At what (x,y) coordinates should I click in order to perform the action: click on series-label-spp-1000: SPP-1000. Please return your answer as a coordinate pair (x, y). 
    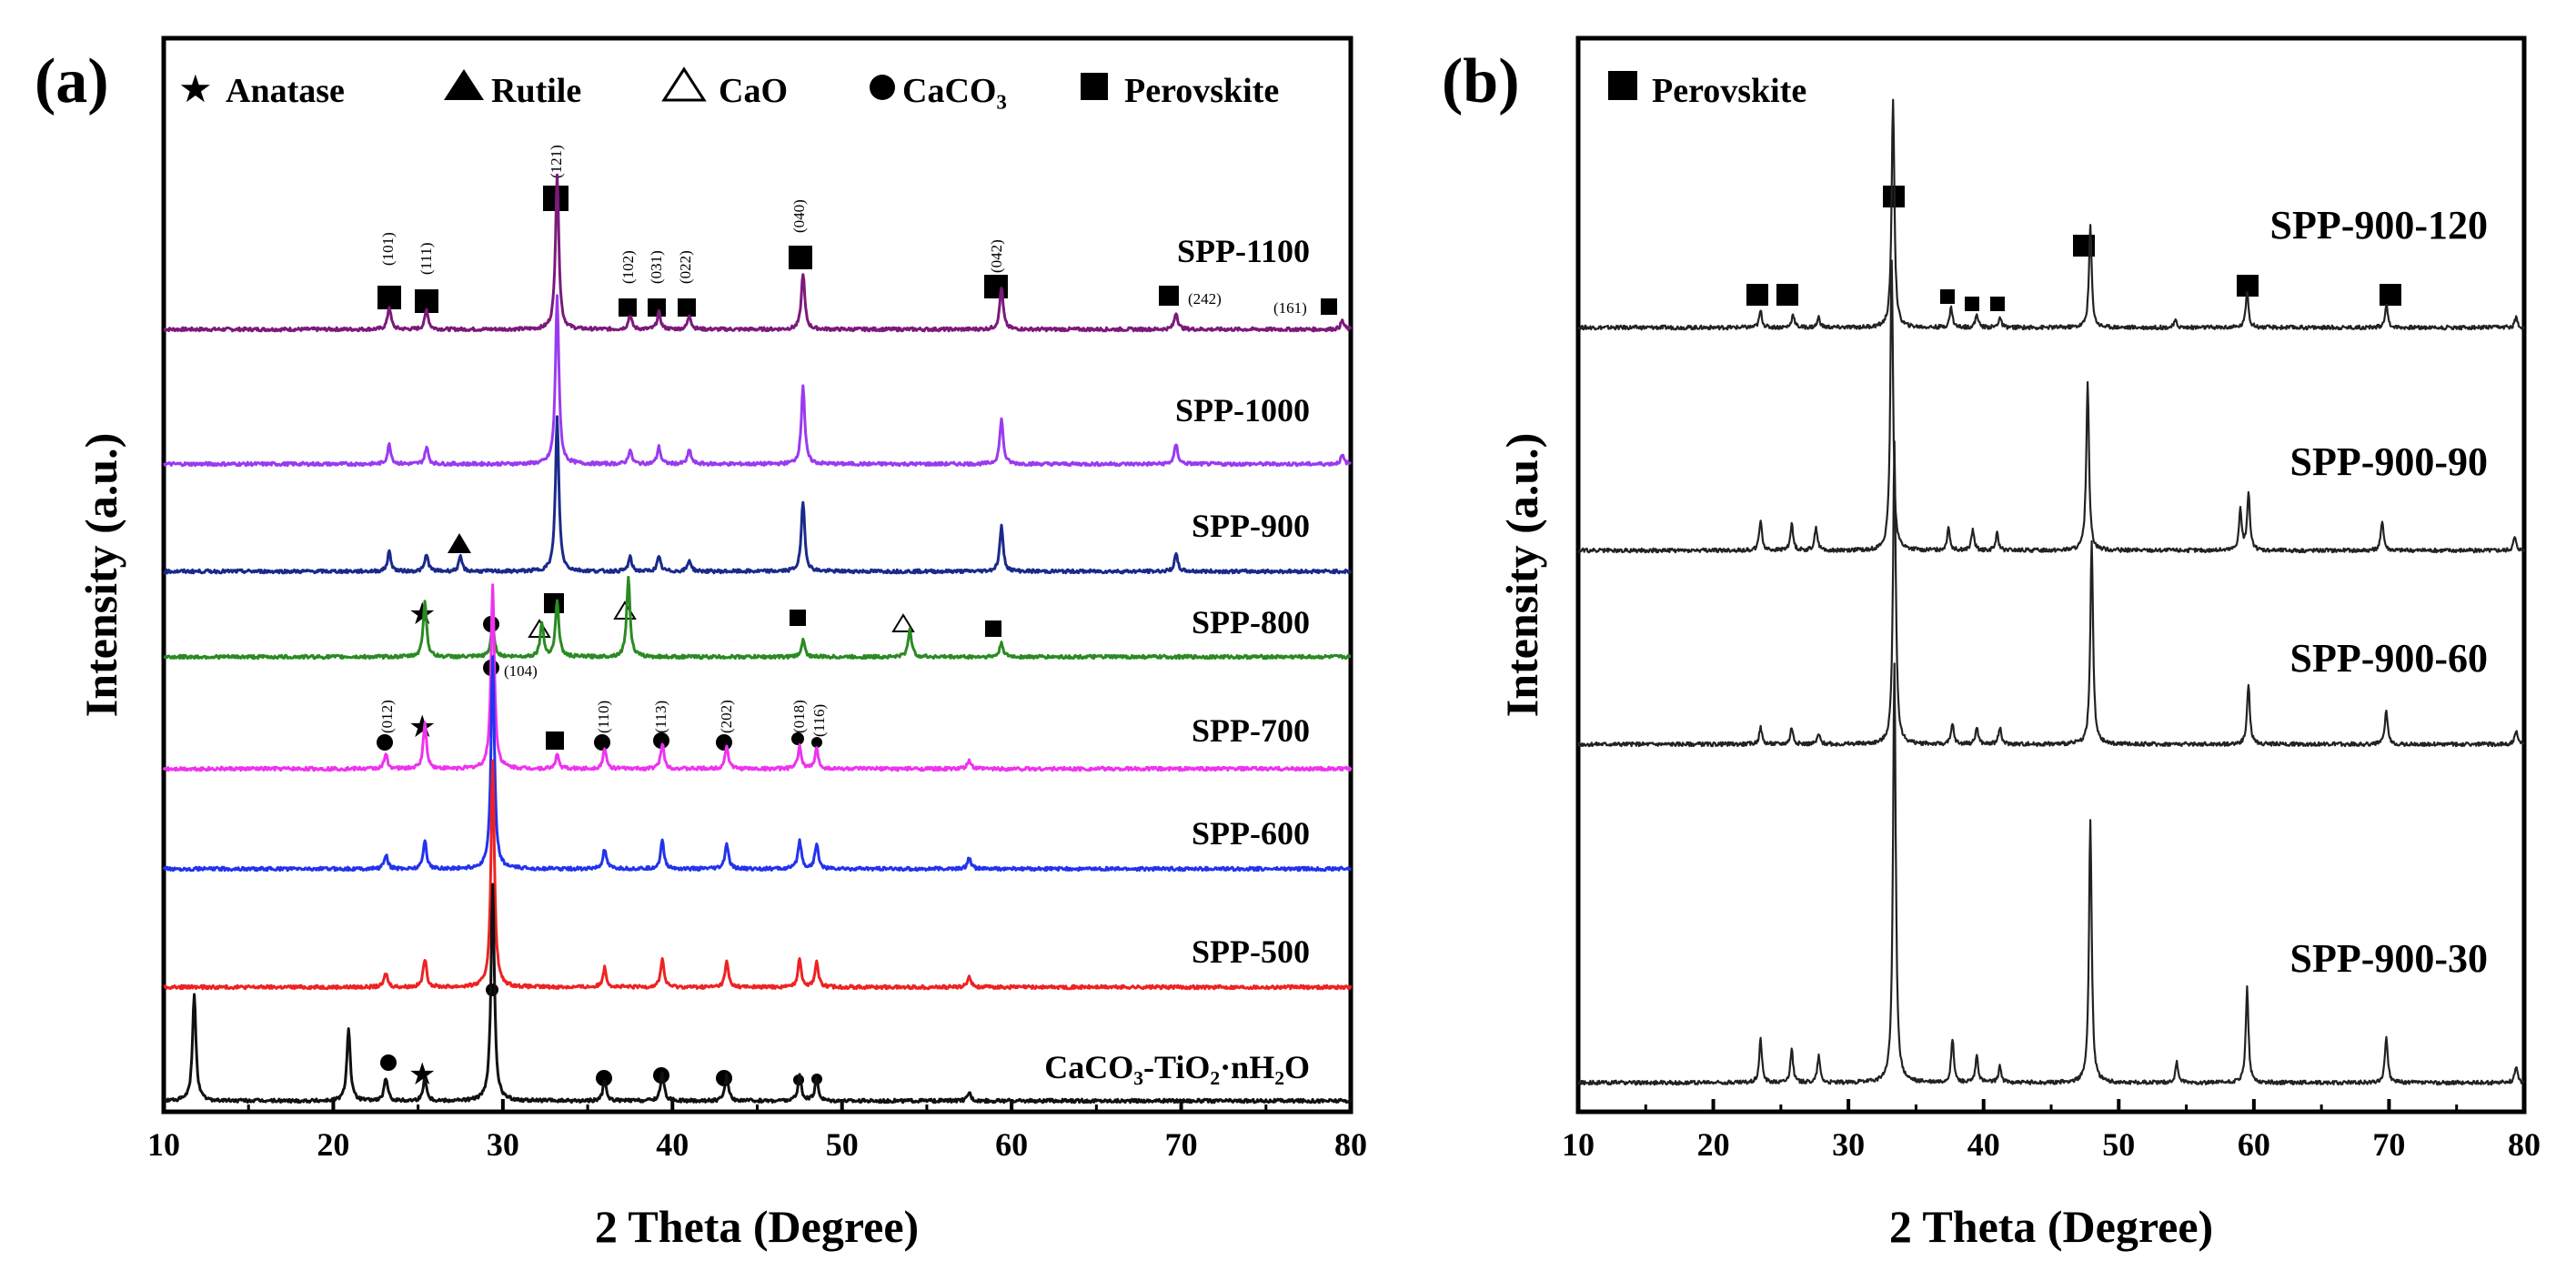
    Looking at the image, I should click on (1242, 410).